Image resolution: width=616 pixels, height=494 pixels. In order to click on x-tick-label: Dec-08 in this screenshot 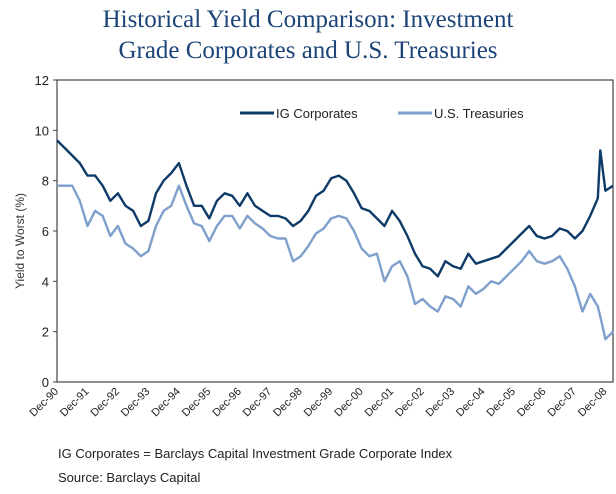, I will do `click(593, 403)`.